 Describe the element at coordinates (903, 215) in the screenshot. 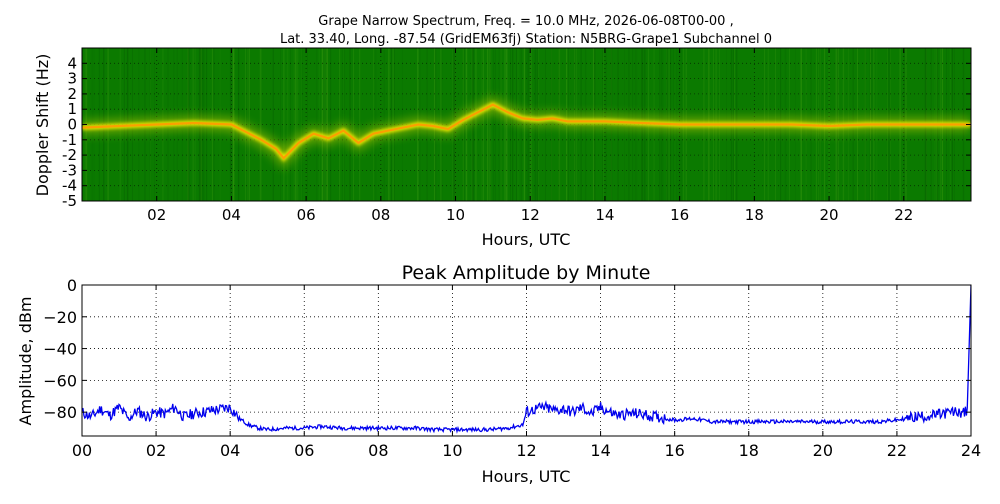

I see `spectrogram-x-tick-label: 22` at that location.